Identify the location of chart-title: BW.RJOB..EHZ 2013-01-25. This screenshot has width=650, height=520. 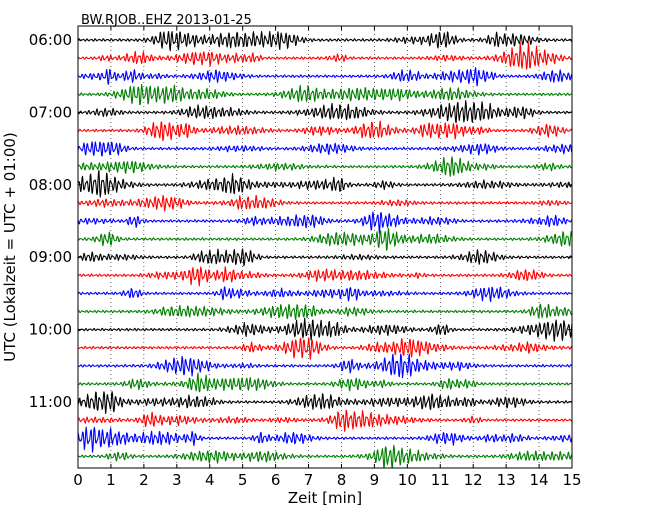
(166, 20).